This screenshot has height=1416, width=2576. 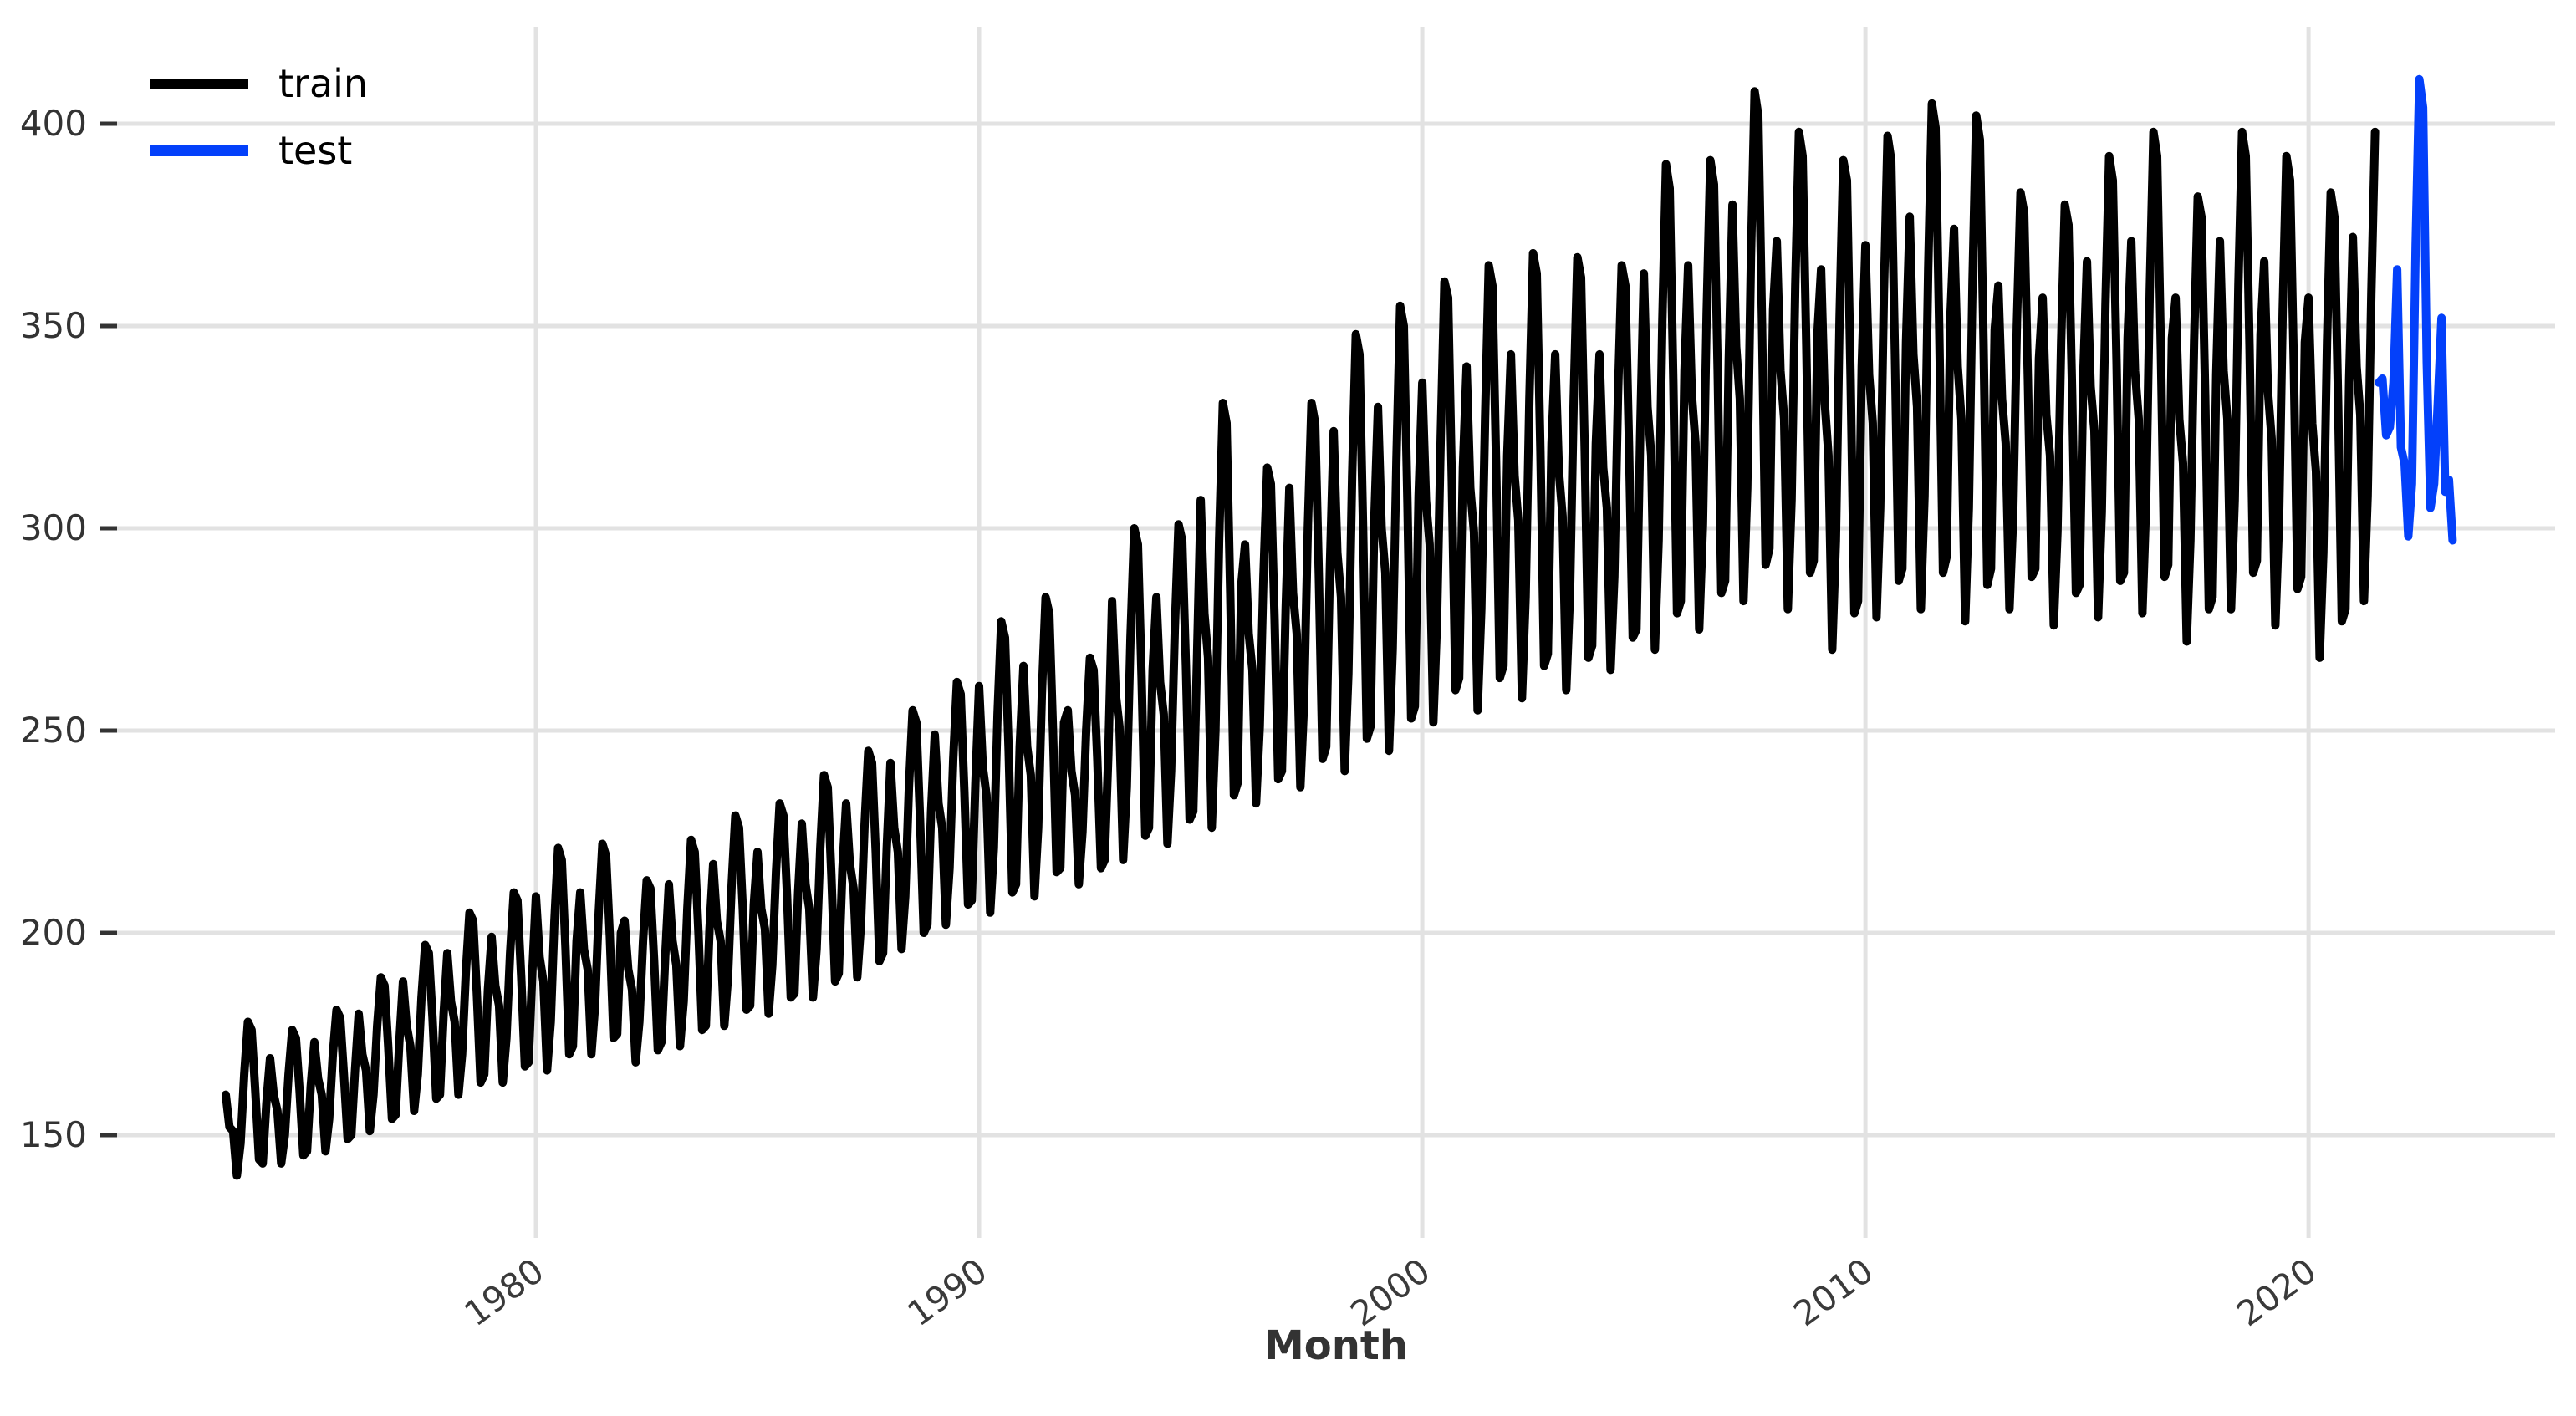 I want to click on legend: train test, so click(x=259, y=117).